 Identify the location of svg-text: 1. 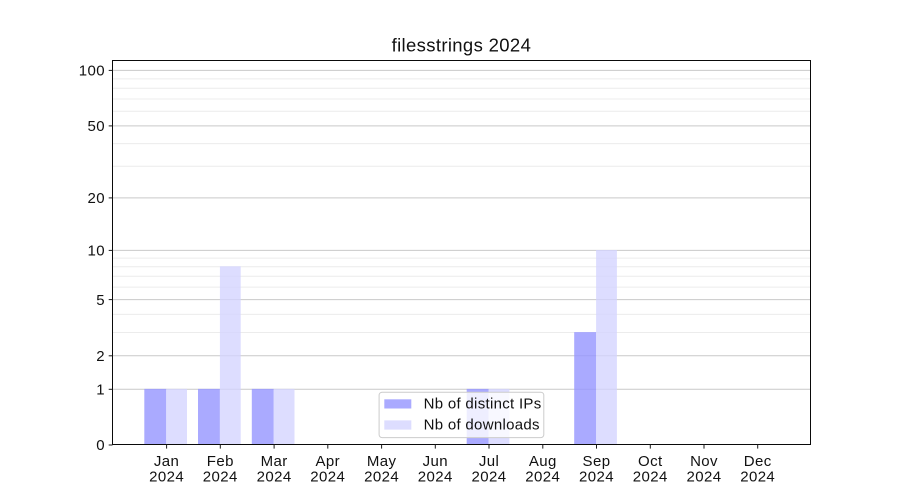
(100, 390).